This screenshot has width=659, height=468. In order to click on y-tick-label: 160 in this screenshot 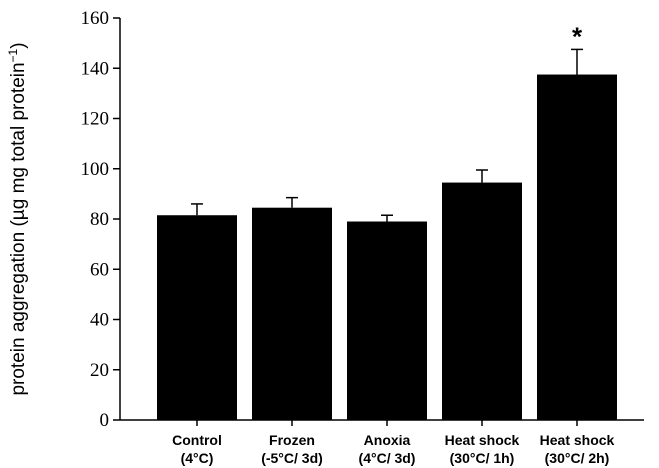, I will do `click(95, 18)`.